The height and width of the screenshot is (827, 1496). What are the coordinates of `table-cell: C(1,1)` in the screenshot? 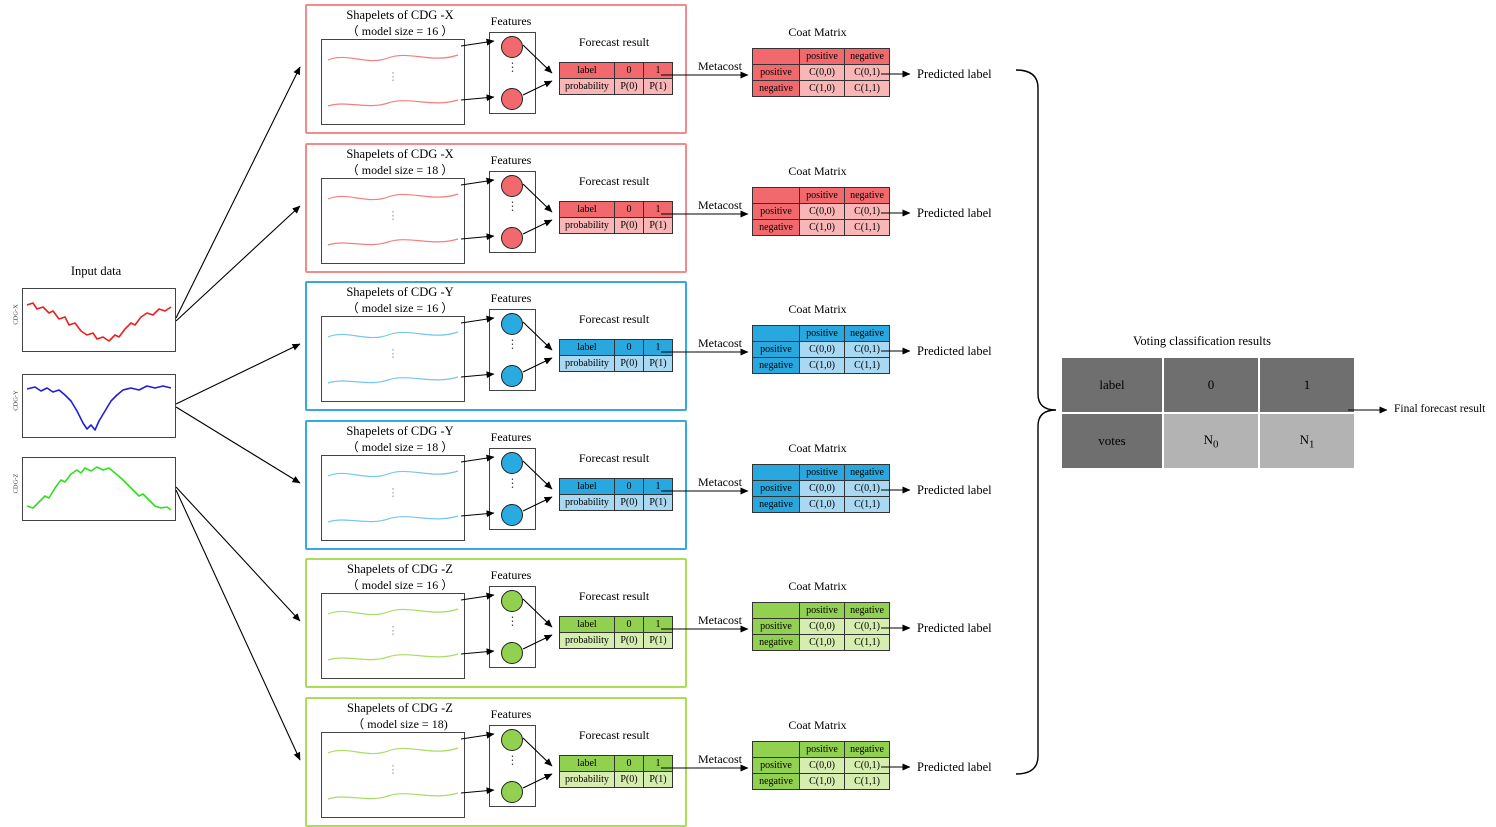 It's located at (867, 88).